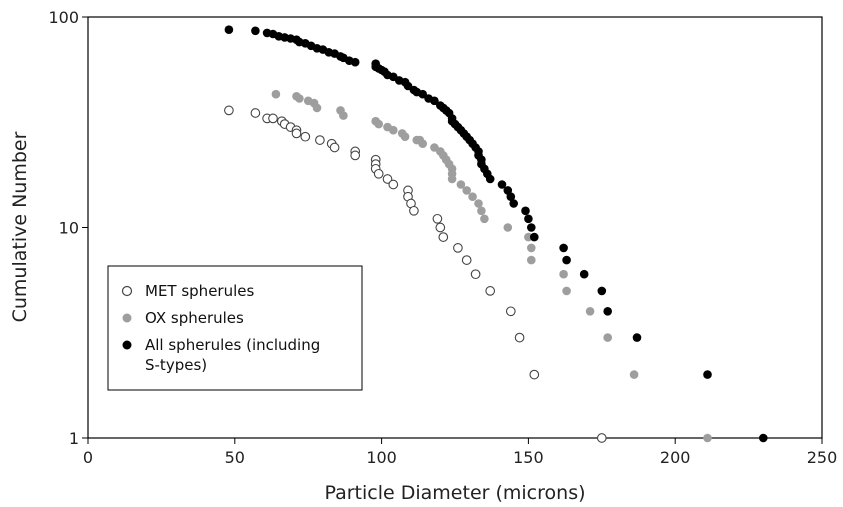  Describe the element at coordinates (69, 228) in the screenshot. I see `y-tick-label: 10` at that location.